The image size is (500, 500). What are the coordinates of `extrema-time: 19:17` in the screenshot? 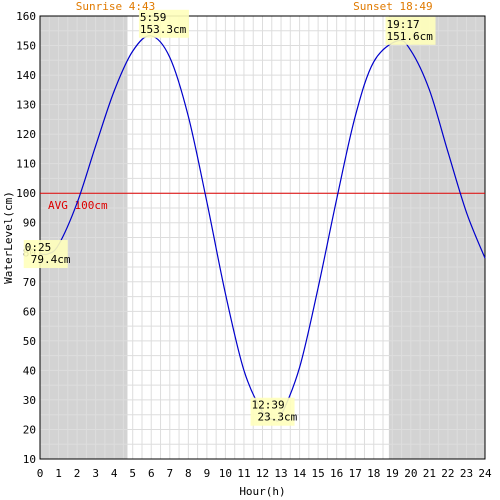 It's located at (403, 24).